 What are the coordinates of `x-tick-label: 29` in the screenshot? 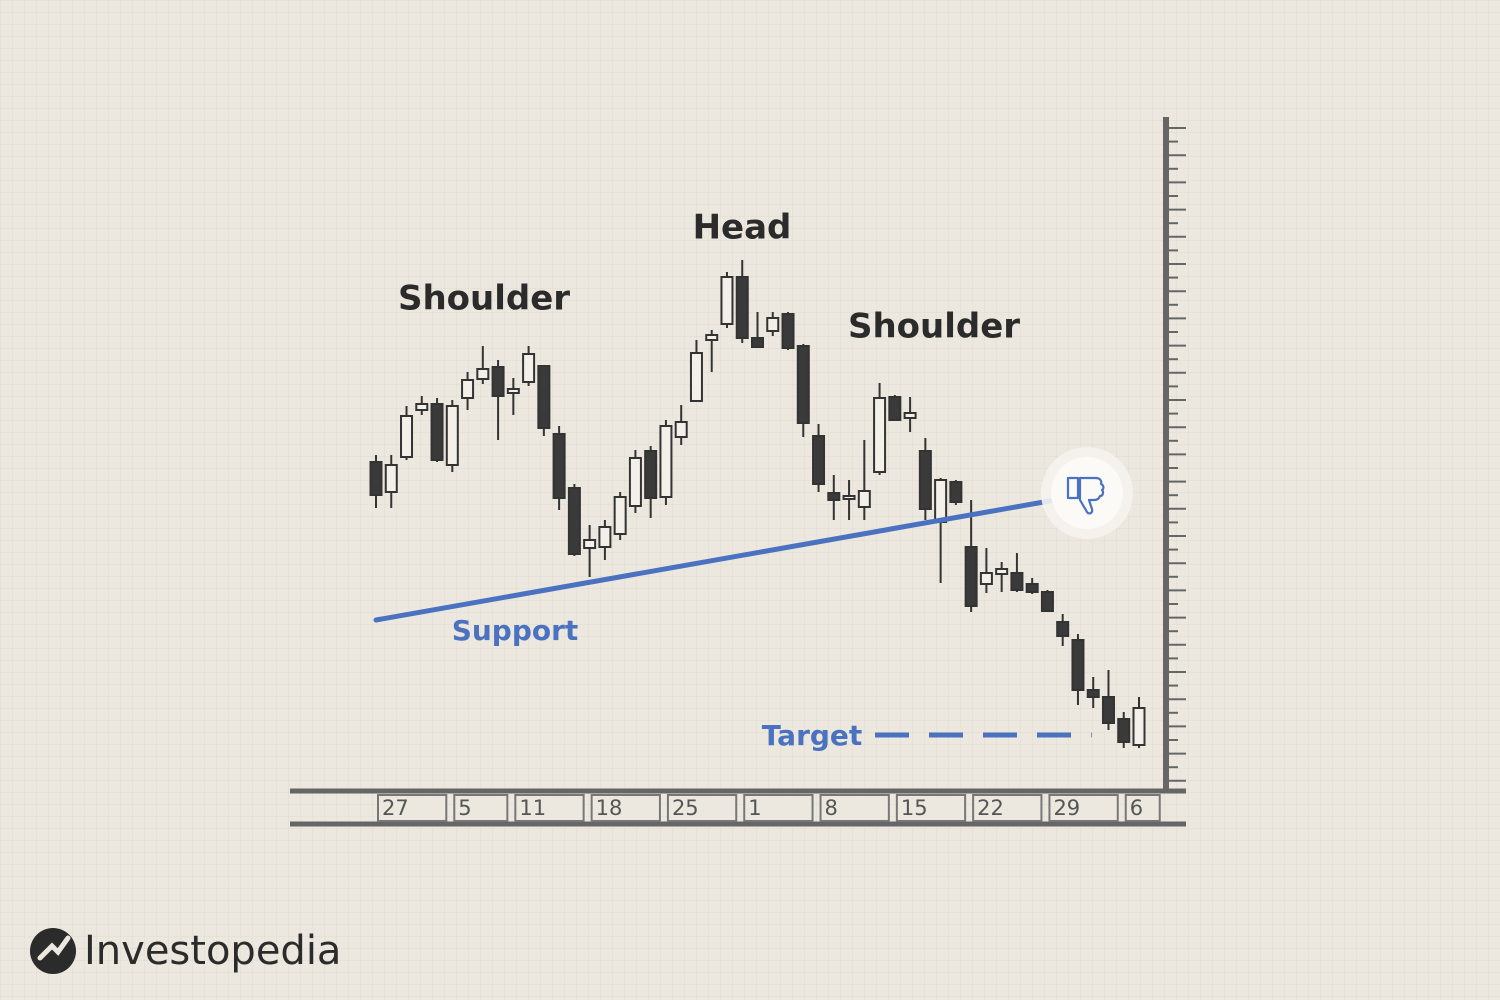 It's located at (1066, 808).